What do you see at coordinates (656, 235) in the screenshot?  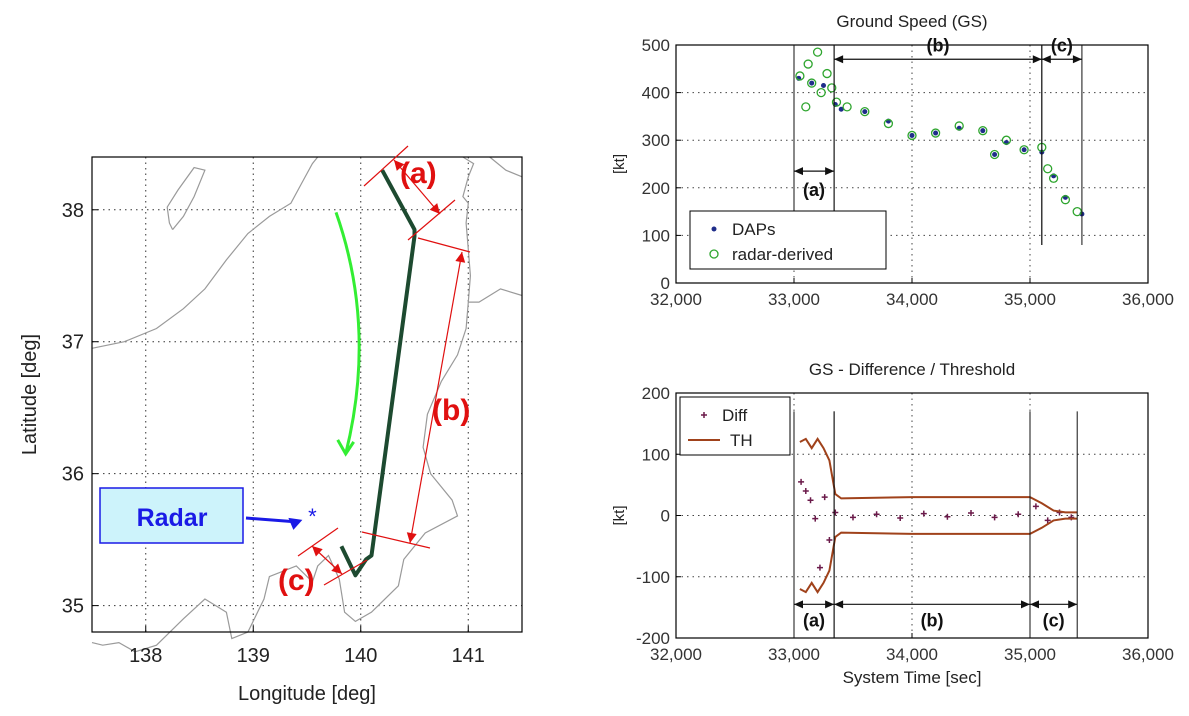 I see `y-tick-label: 100` at bounding box center [656, 235].